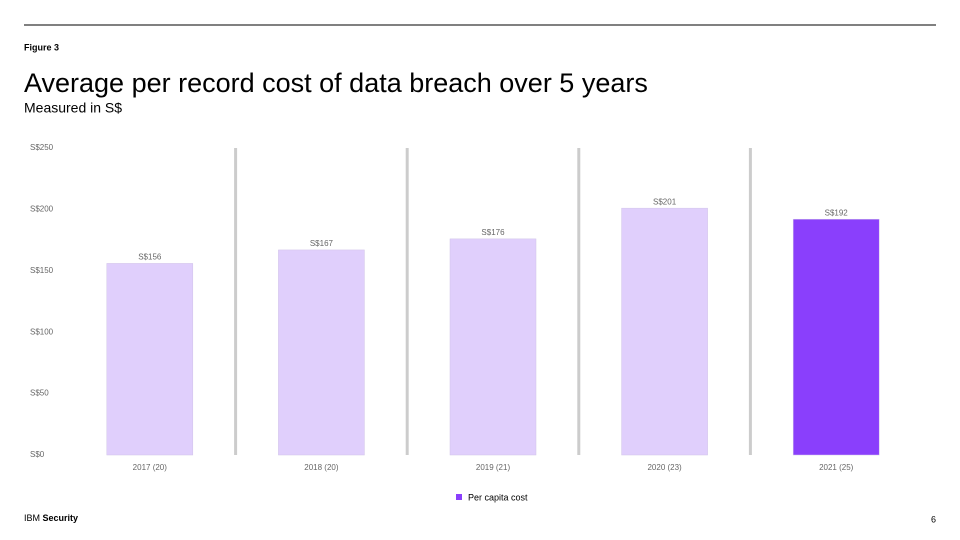  Describe the element at coordinates (664, 467) in the screenshot. I see `x-tick-label: 2020 (23)` at that location.